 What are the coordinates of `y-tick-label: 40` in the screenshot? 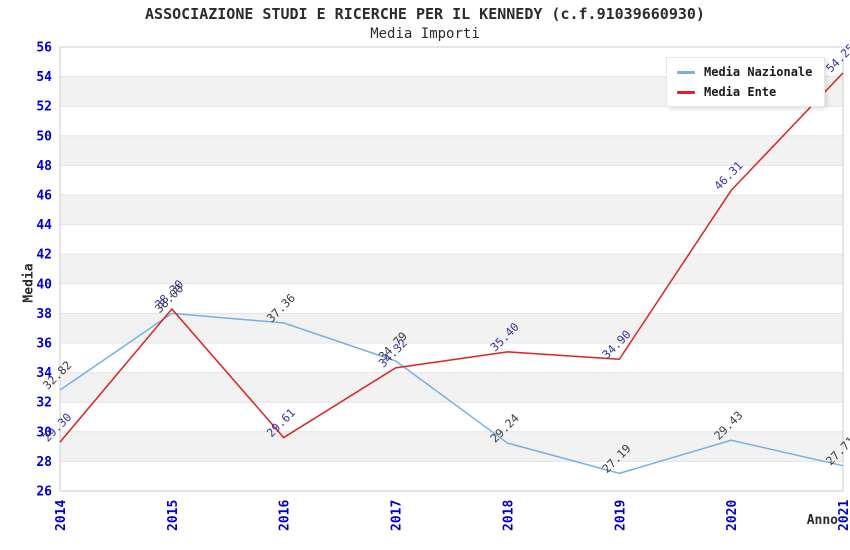 It's located at (44, 284).